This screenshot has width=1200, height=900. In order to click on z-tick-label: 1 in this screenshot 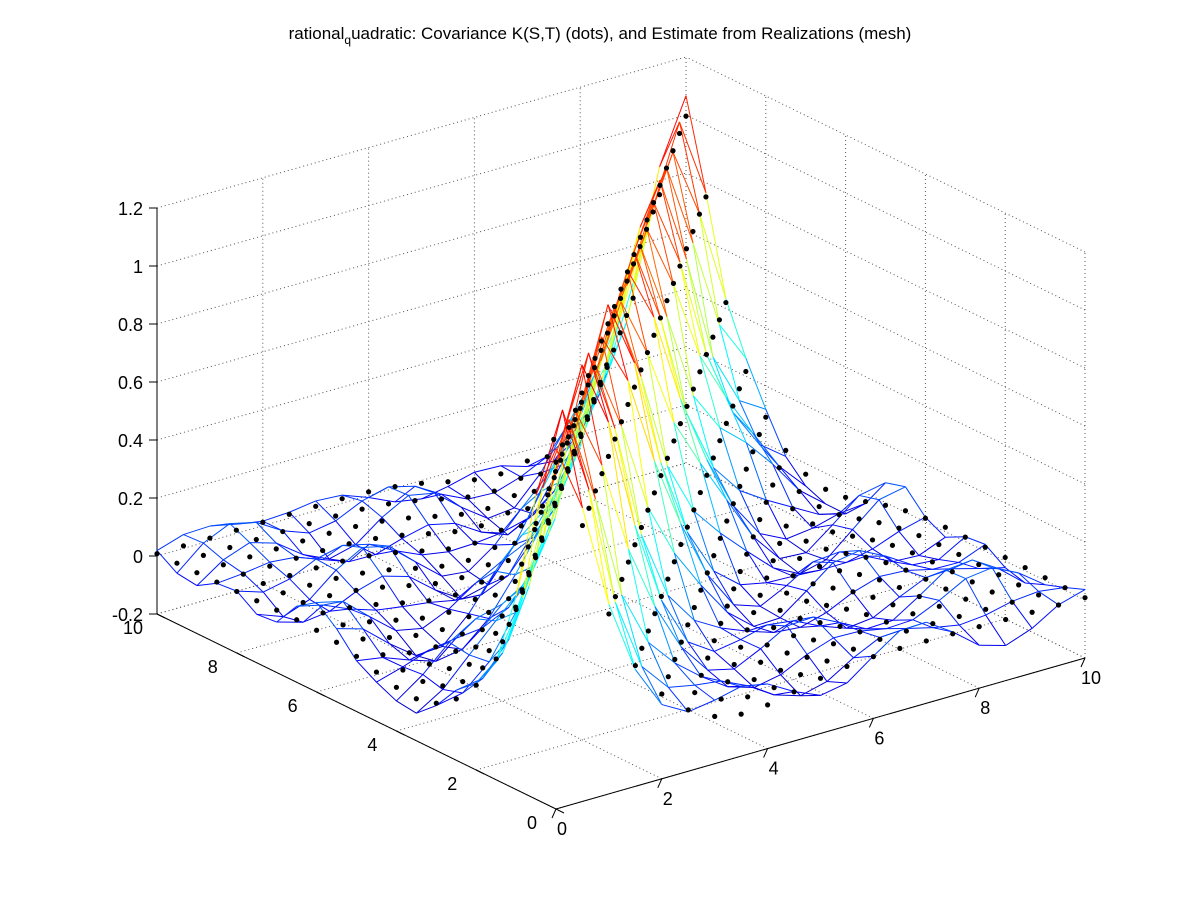, I will do `click(138, 267)`.